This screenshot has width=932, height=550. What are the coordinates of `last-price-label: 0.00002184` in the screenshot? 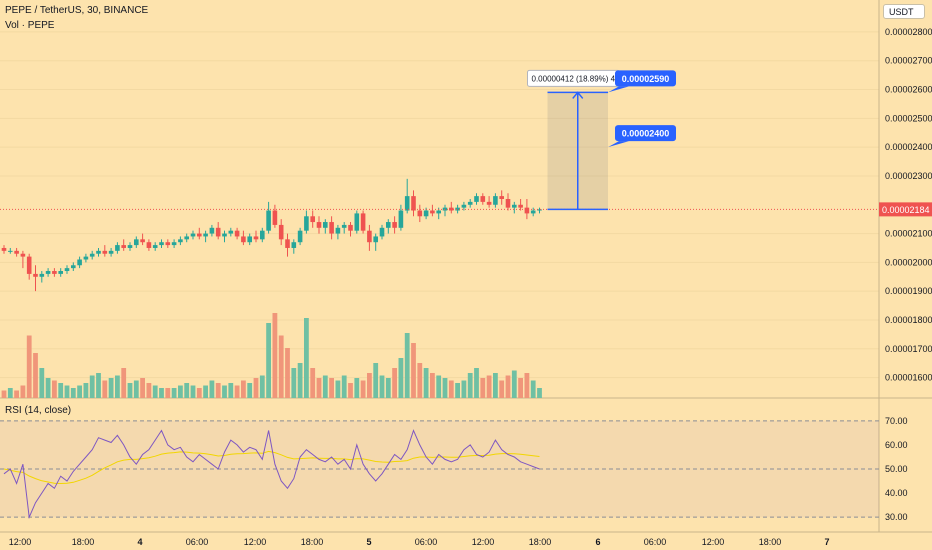 It's located at (906, 210).